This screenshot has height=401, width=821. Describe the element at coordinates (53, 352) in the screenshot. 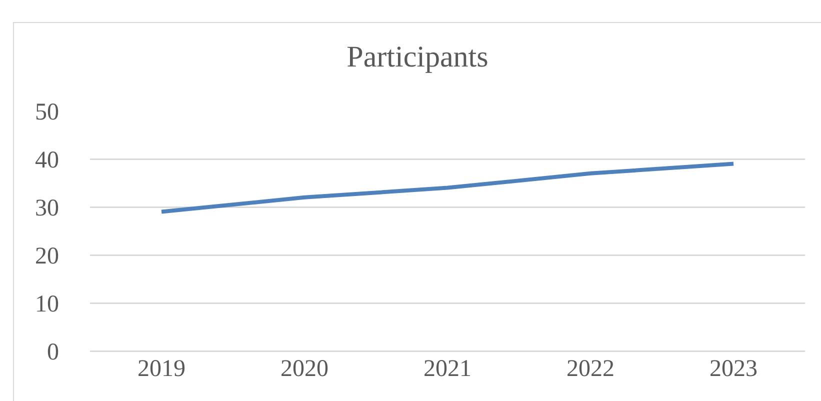

I see `y-tick-label: 0` at that location.